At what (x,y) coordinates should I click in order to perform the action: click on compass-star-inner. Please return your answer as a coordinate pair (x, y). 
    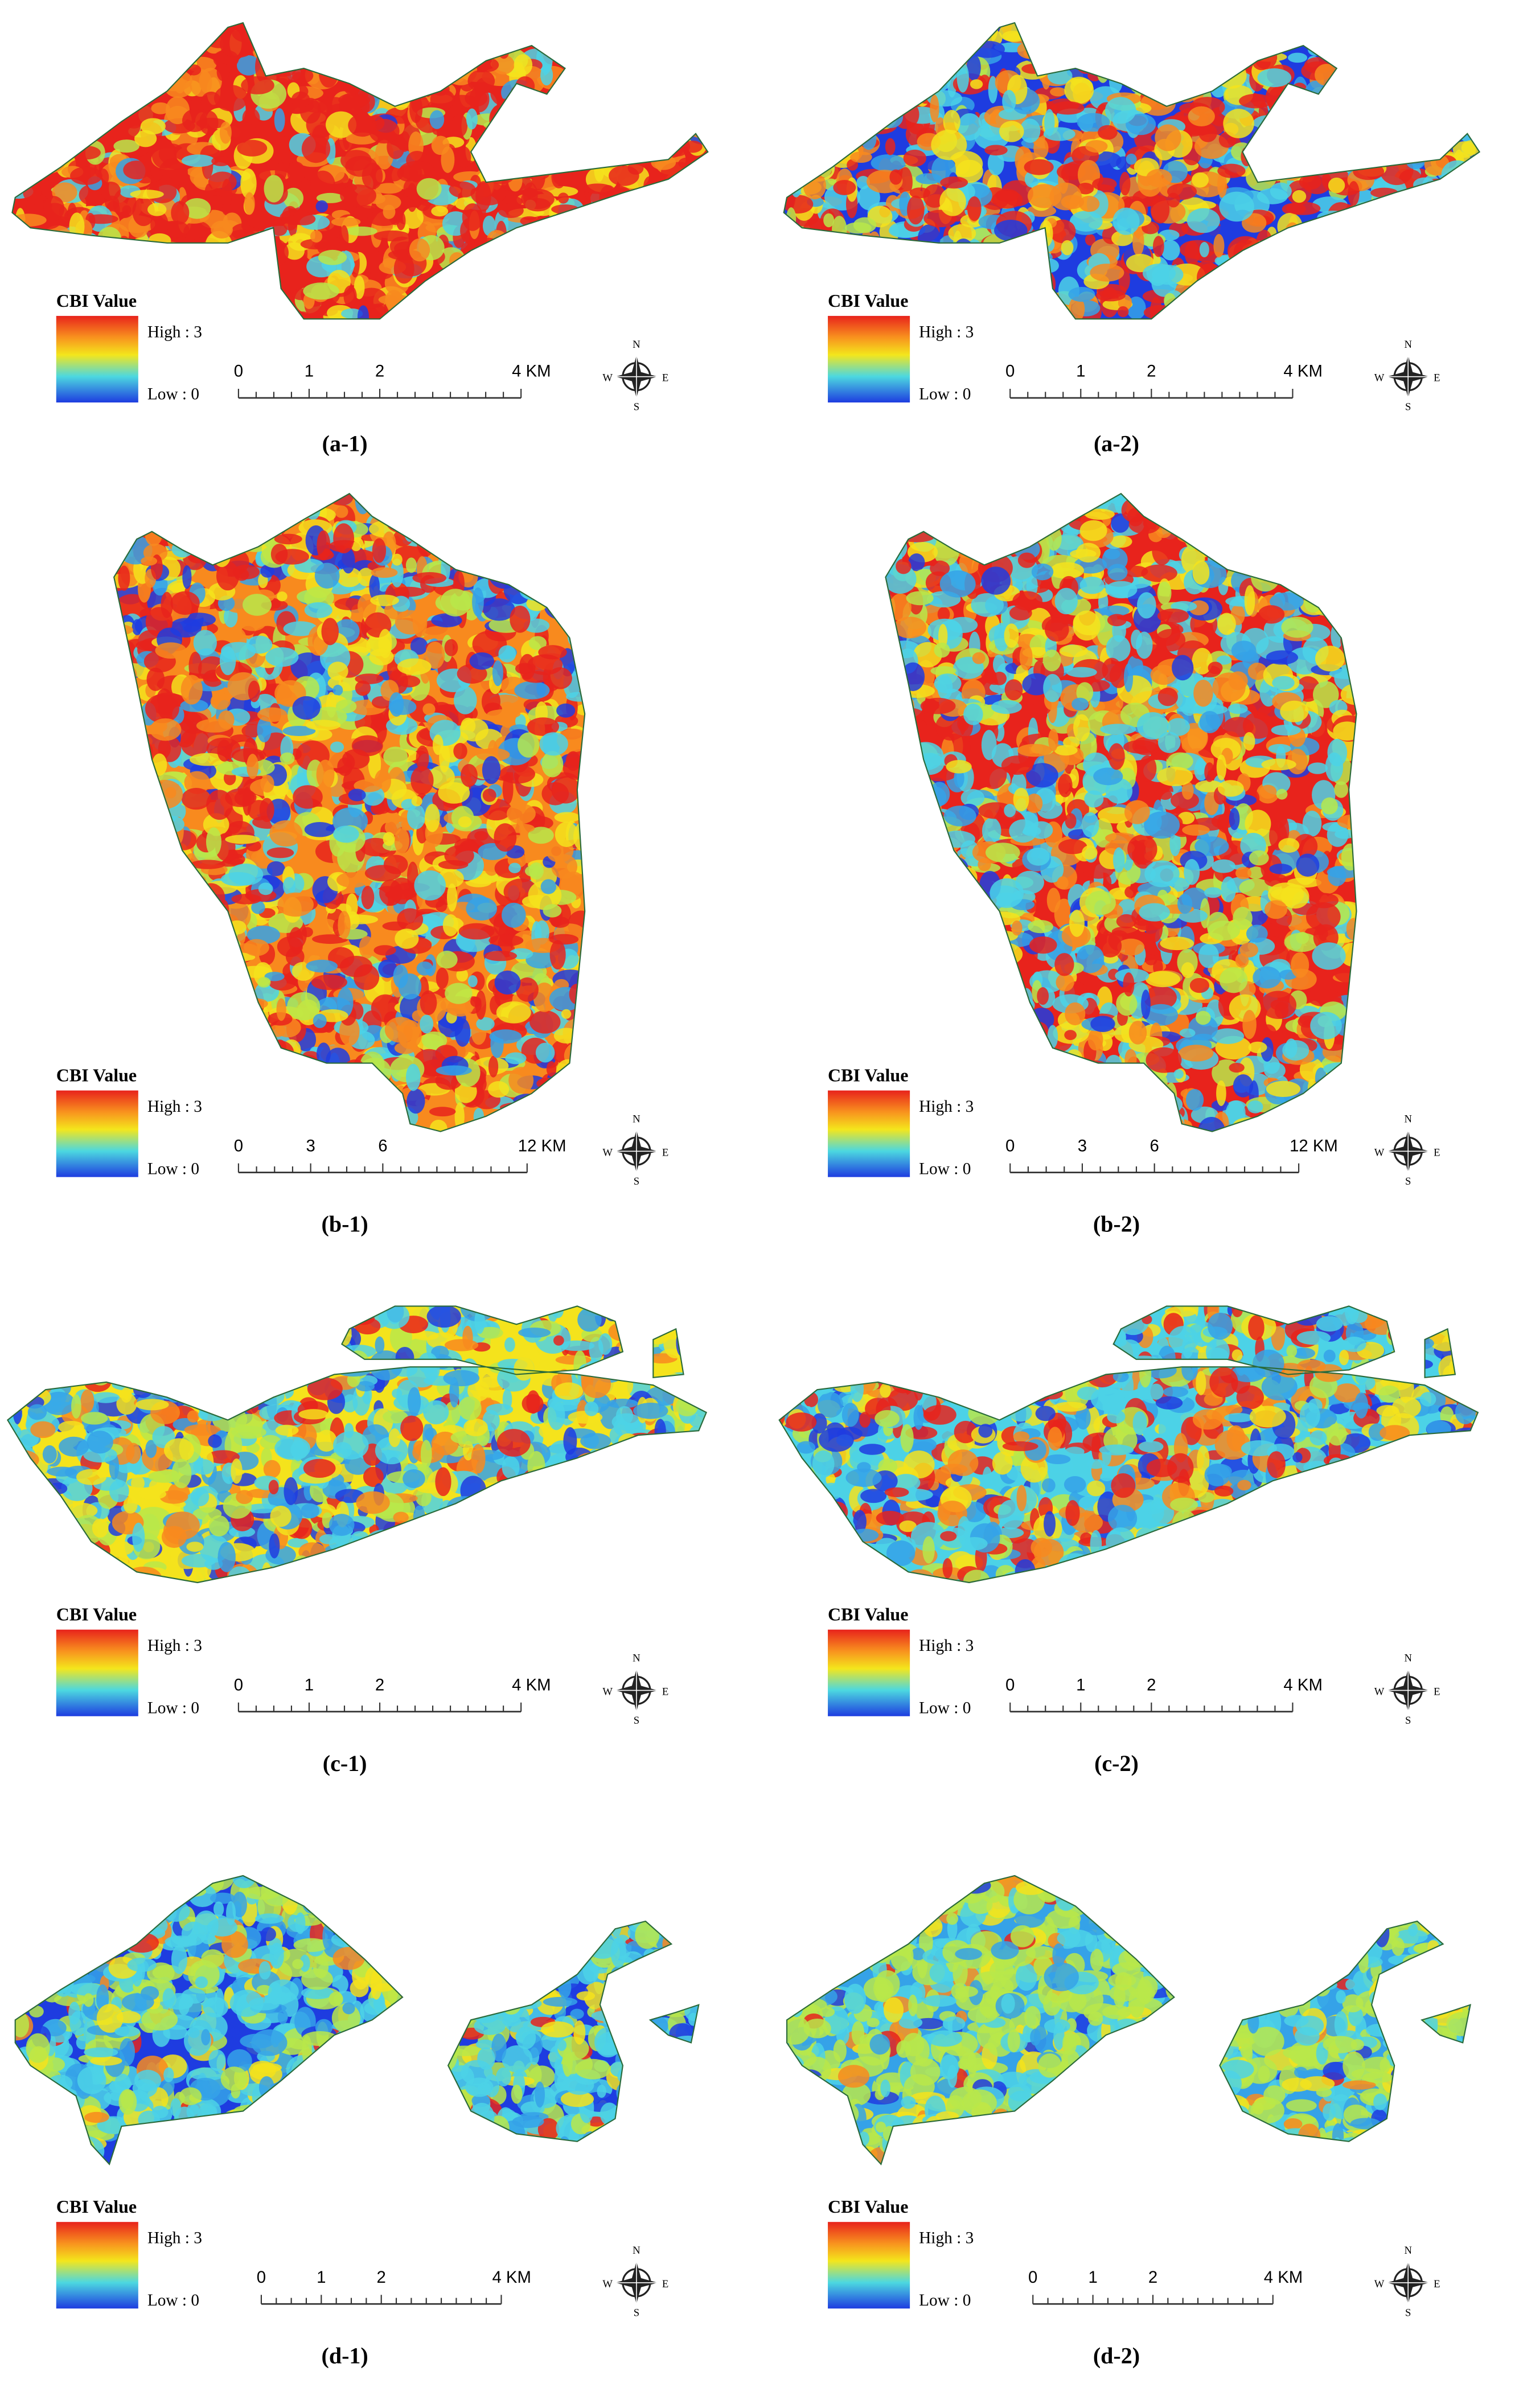
    Looking at the image, I should click on (636, 377).